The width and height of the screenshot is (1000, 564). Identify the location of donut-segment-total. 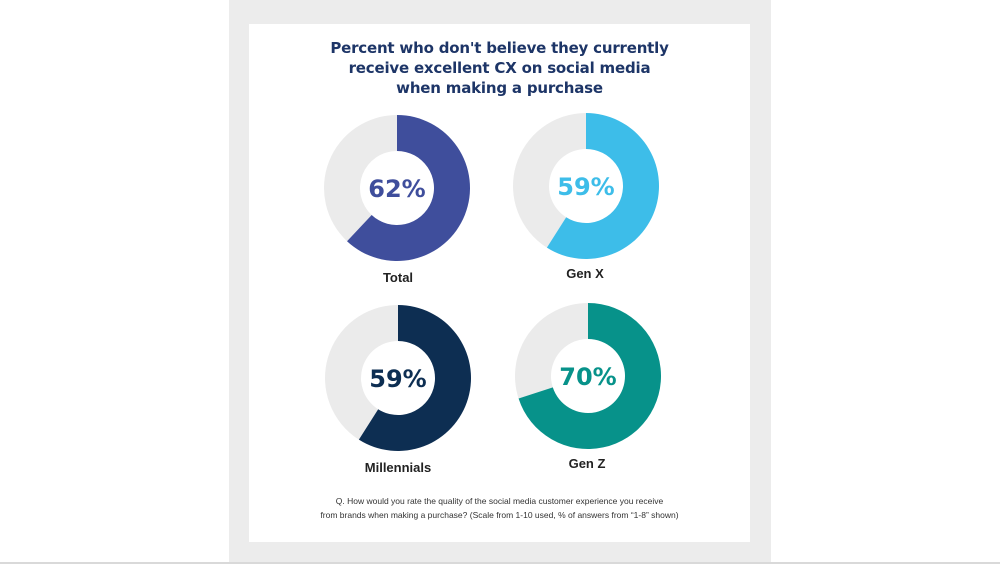
(408, 188).